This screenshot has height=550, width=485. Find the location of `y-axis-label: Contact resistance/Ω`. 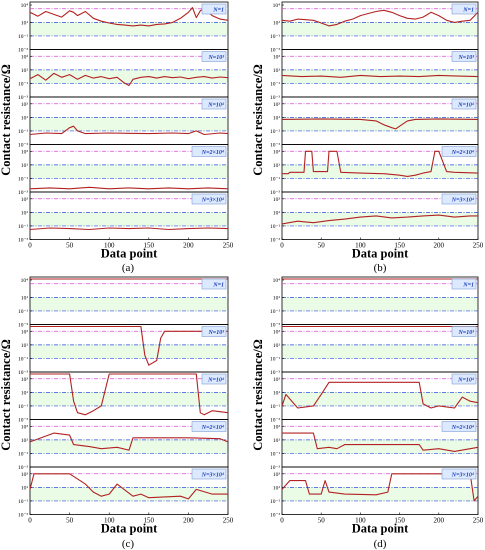

y-axis-label: Contact resistance/Ω is located at coordinates (258, 395).